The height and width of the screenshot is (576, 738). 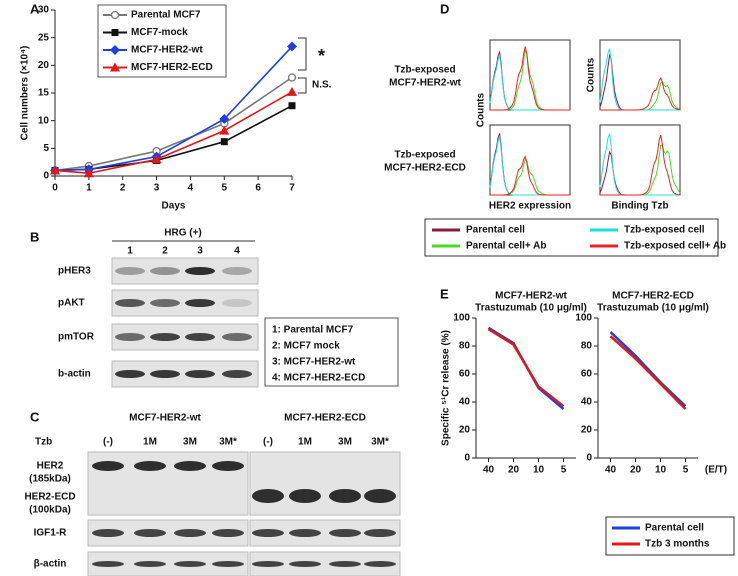 I want to click on y-axis-label: Cell numbers (×10⁴), so click(x=25, y=93).